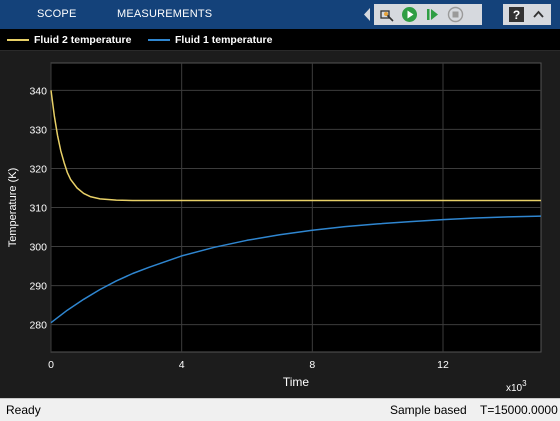 The width and height of the screenshot is (560, 421). I want to click on help-icon: ?, so click(516, 14).